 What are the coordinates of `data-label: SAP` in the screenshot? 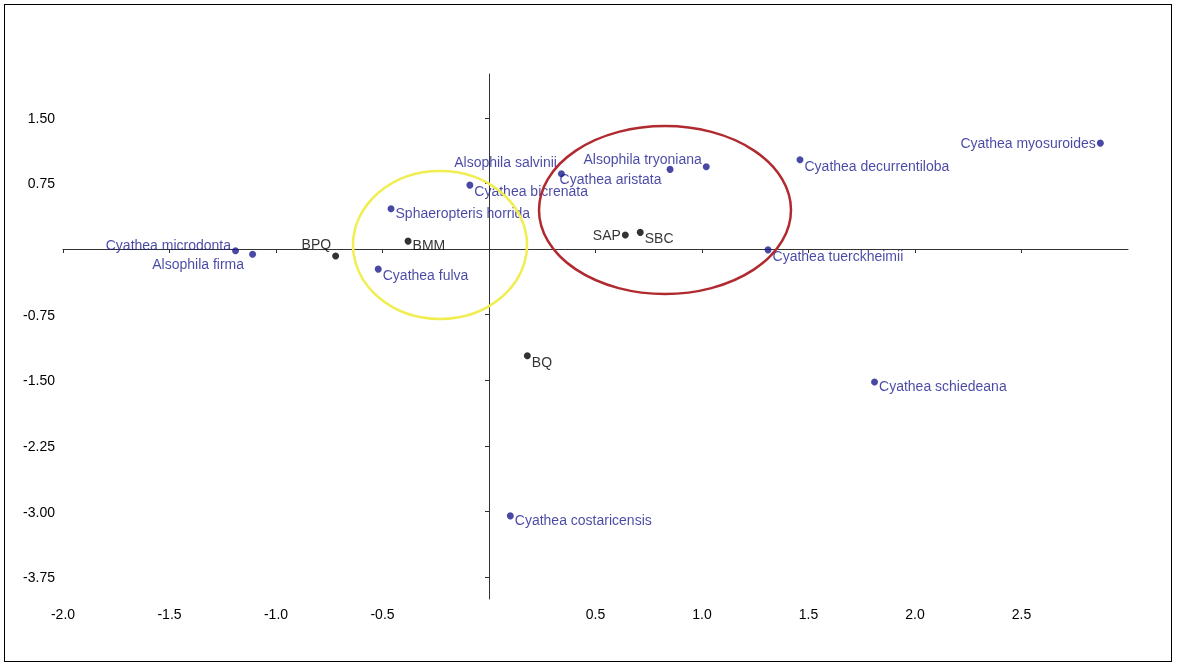 It's located at (606, 235).